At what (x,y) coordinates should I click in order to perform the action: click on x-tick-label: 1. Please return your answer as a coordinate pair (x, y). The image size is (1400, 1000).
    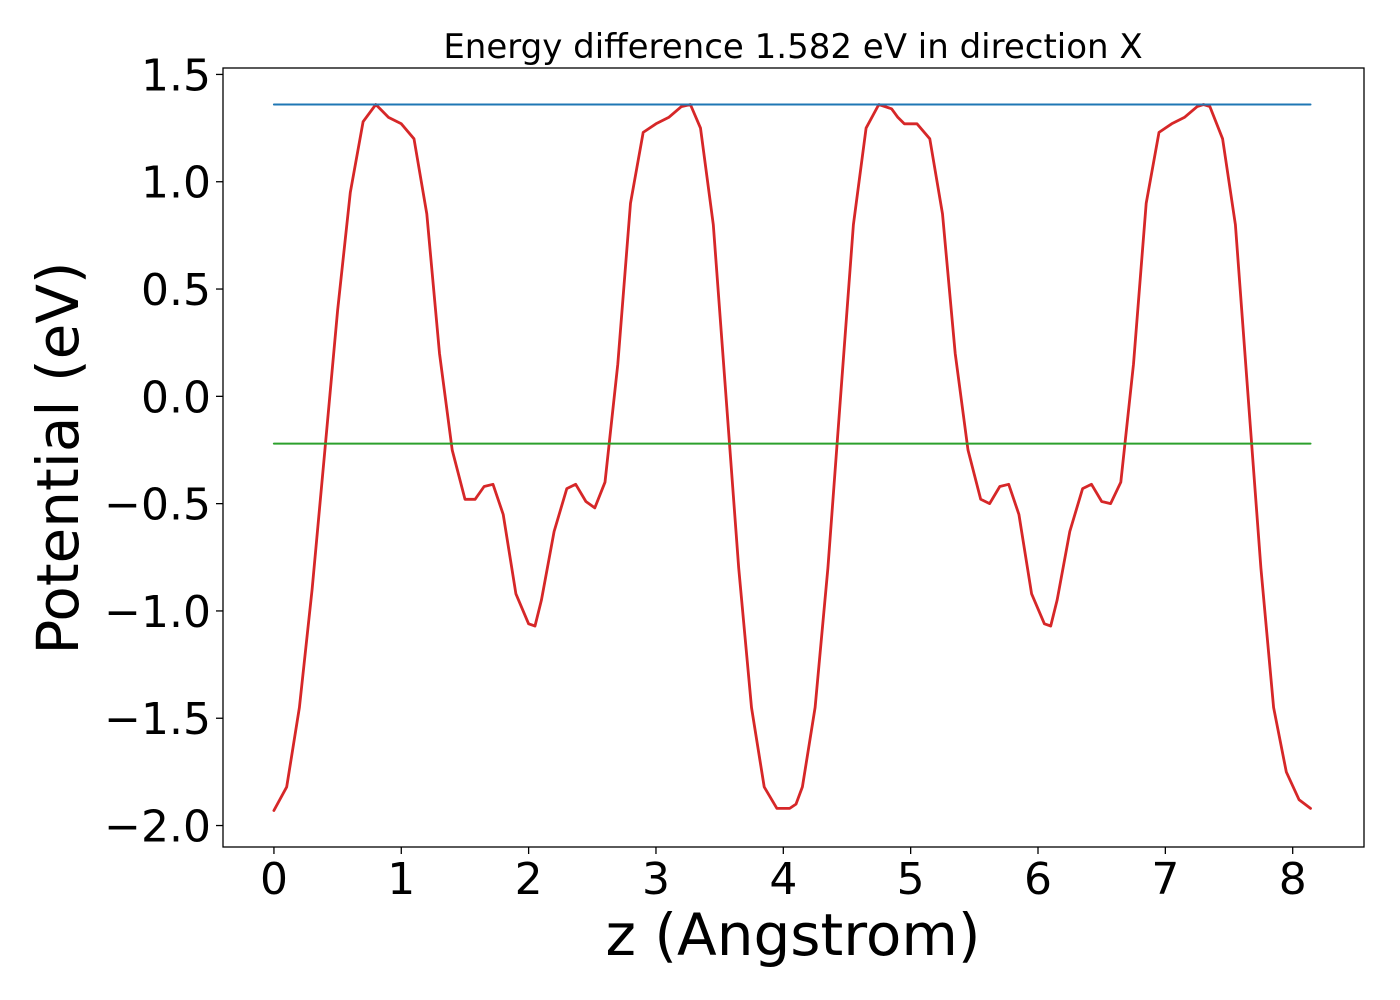
    Looking at the image, I should click on (401, 879).